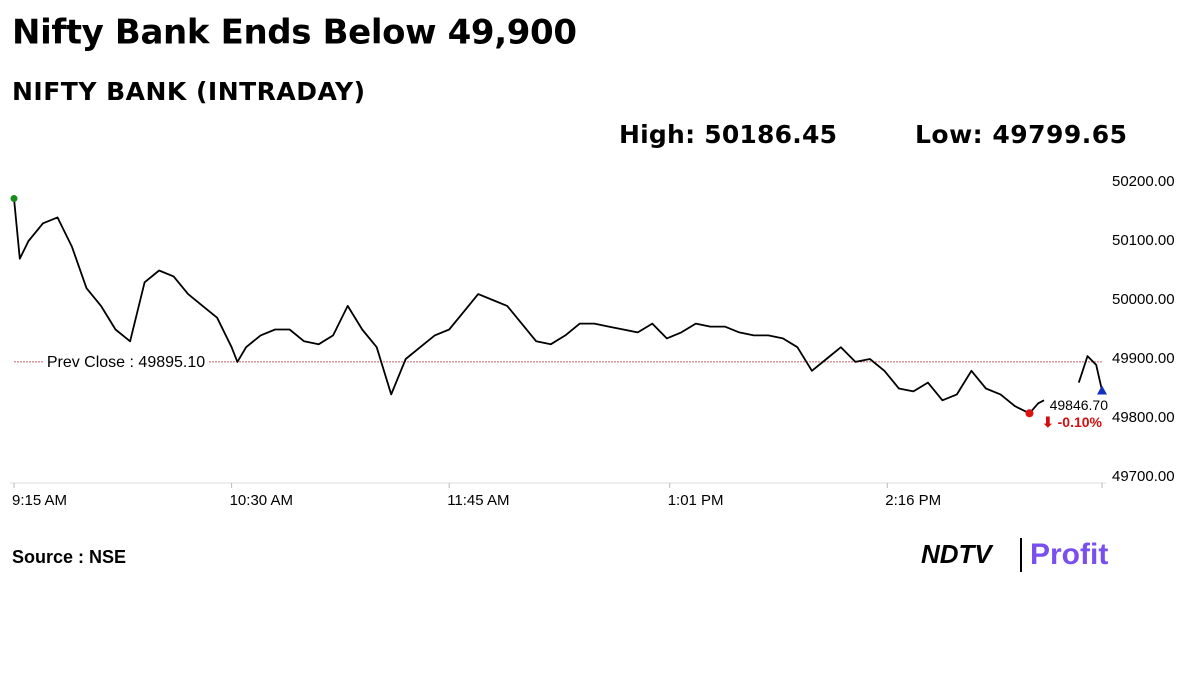  Describe the element at coordinates (1102, 390) in the screenshot. I see `end-marker` at that location.